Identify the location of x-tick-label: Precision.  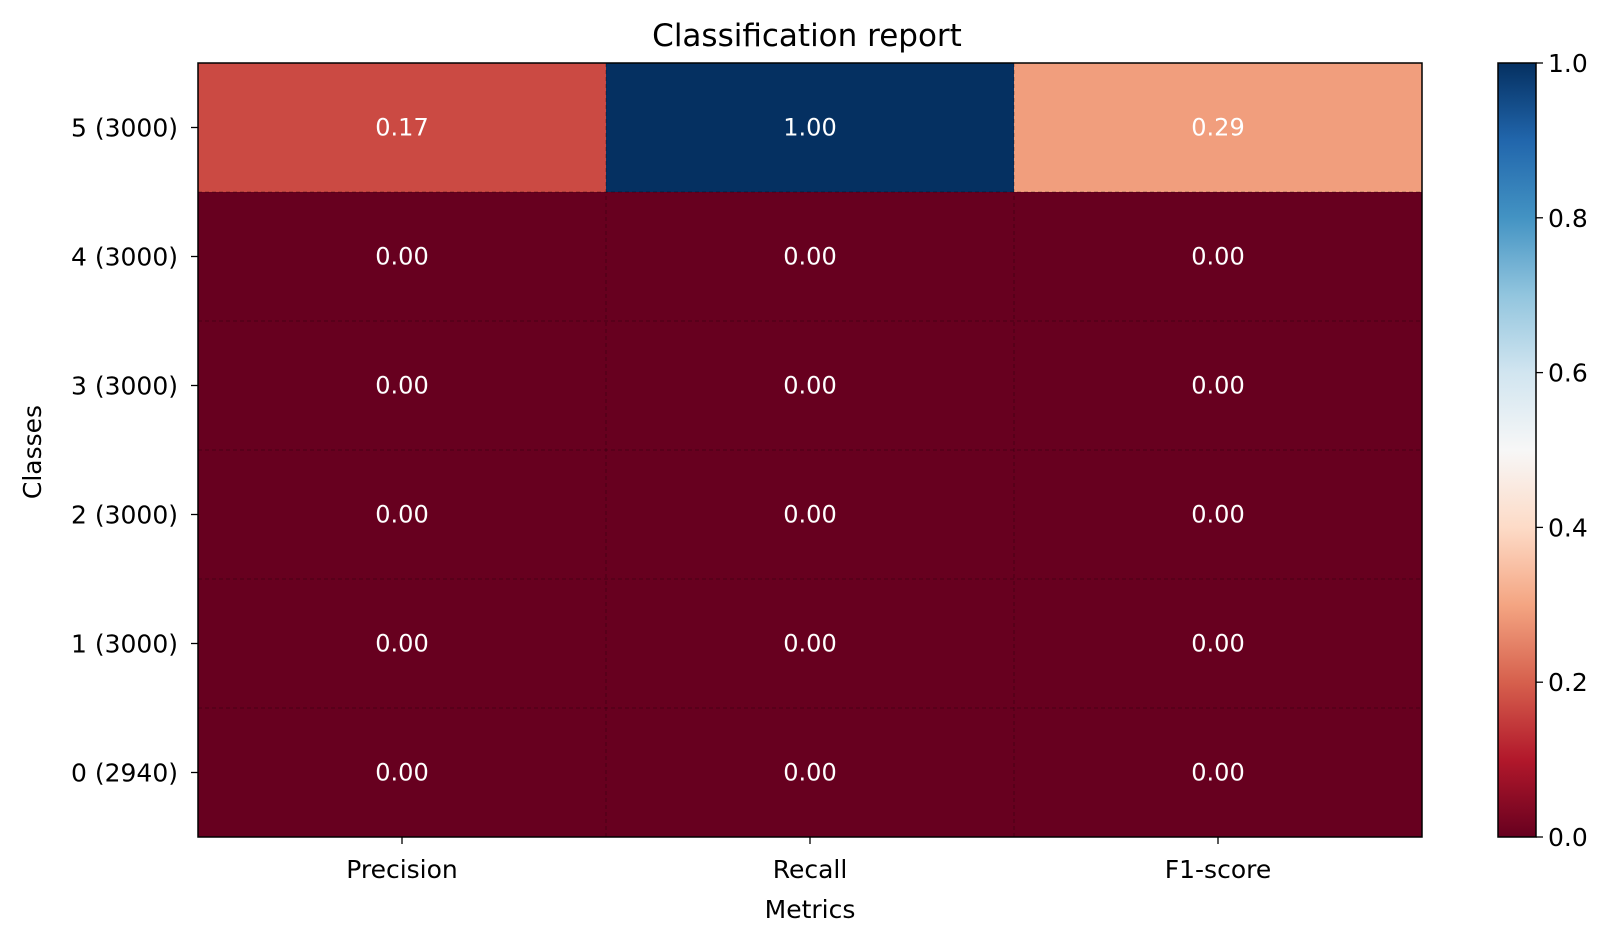
(402, 869).